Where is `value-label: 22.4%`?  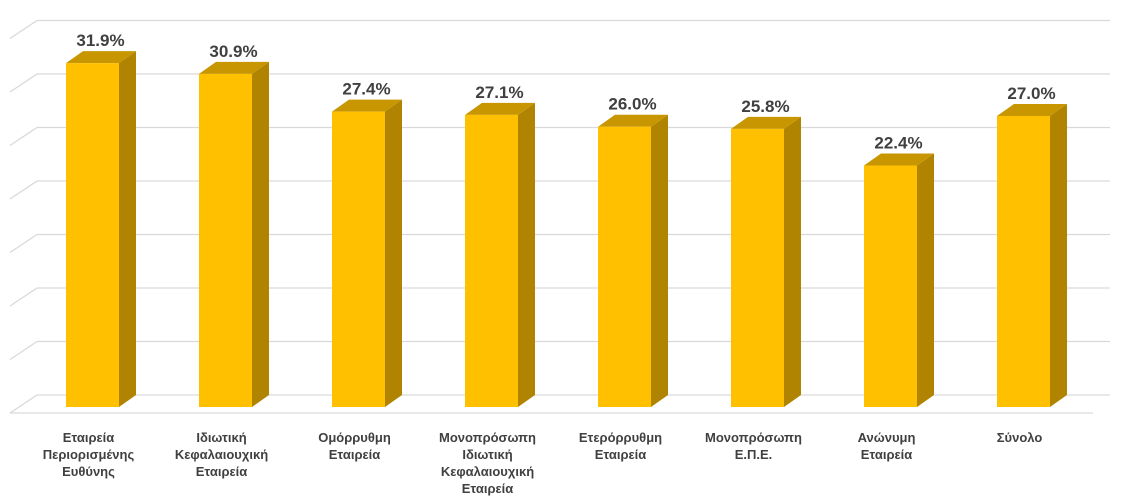 value-label: 22.4% is located at coordinates (898, 143).